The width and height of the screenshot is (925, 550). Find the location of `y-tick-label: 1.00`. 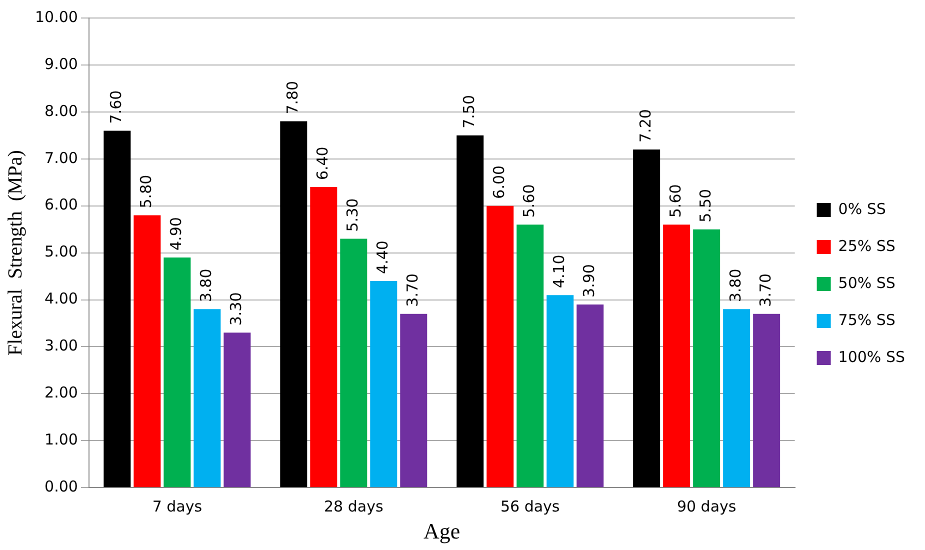

y-tick-label: 1.00 is located at coordinates (61, 439).